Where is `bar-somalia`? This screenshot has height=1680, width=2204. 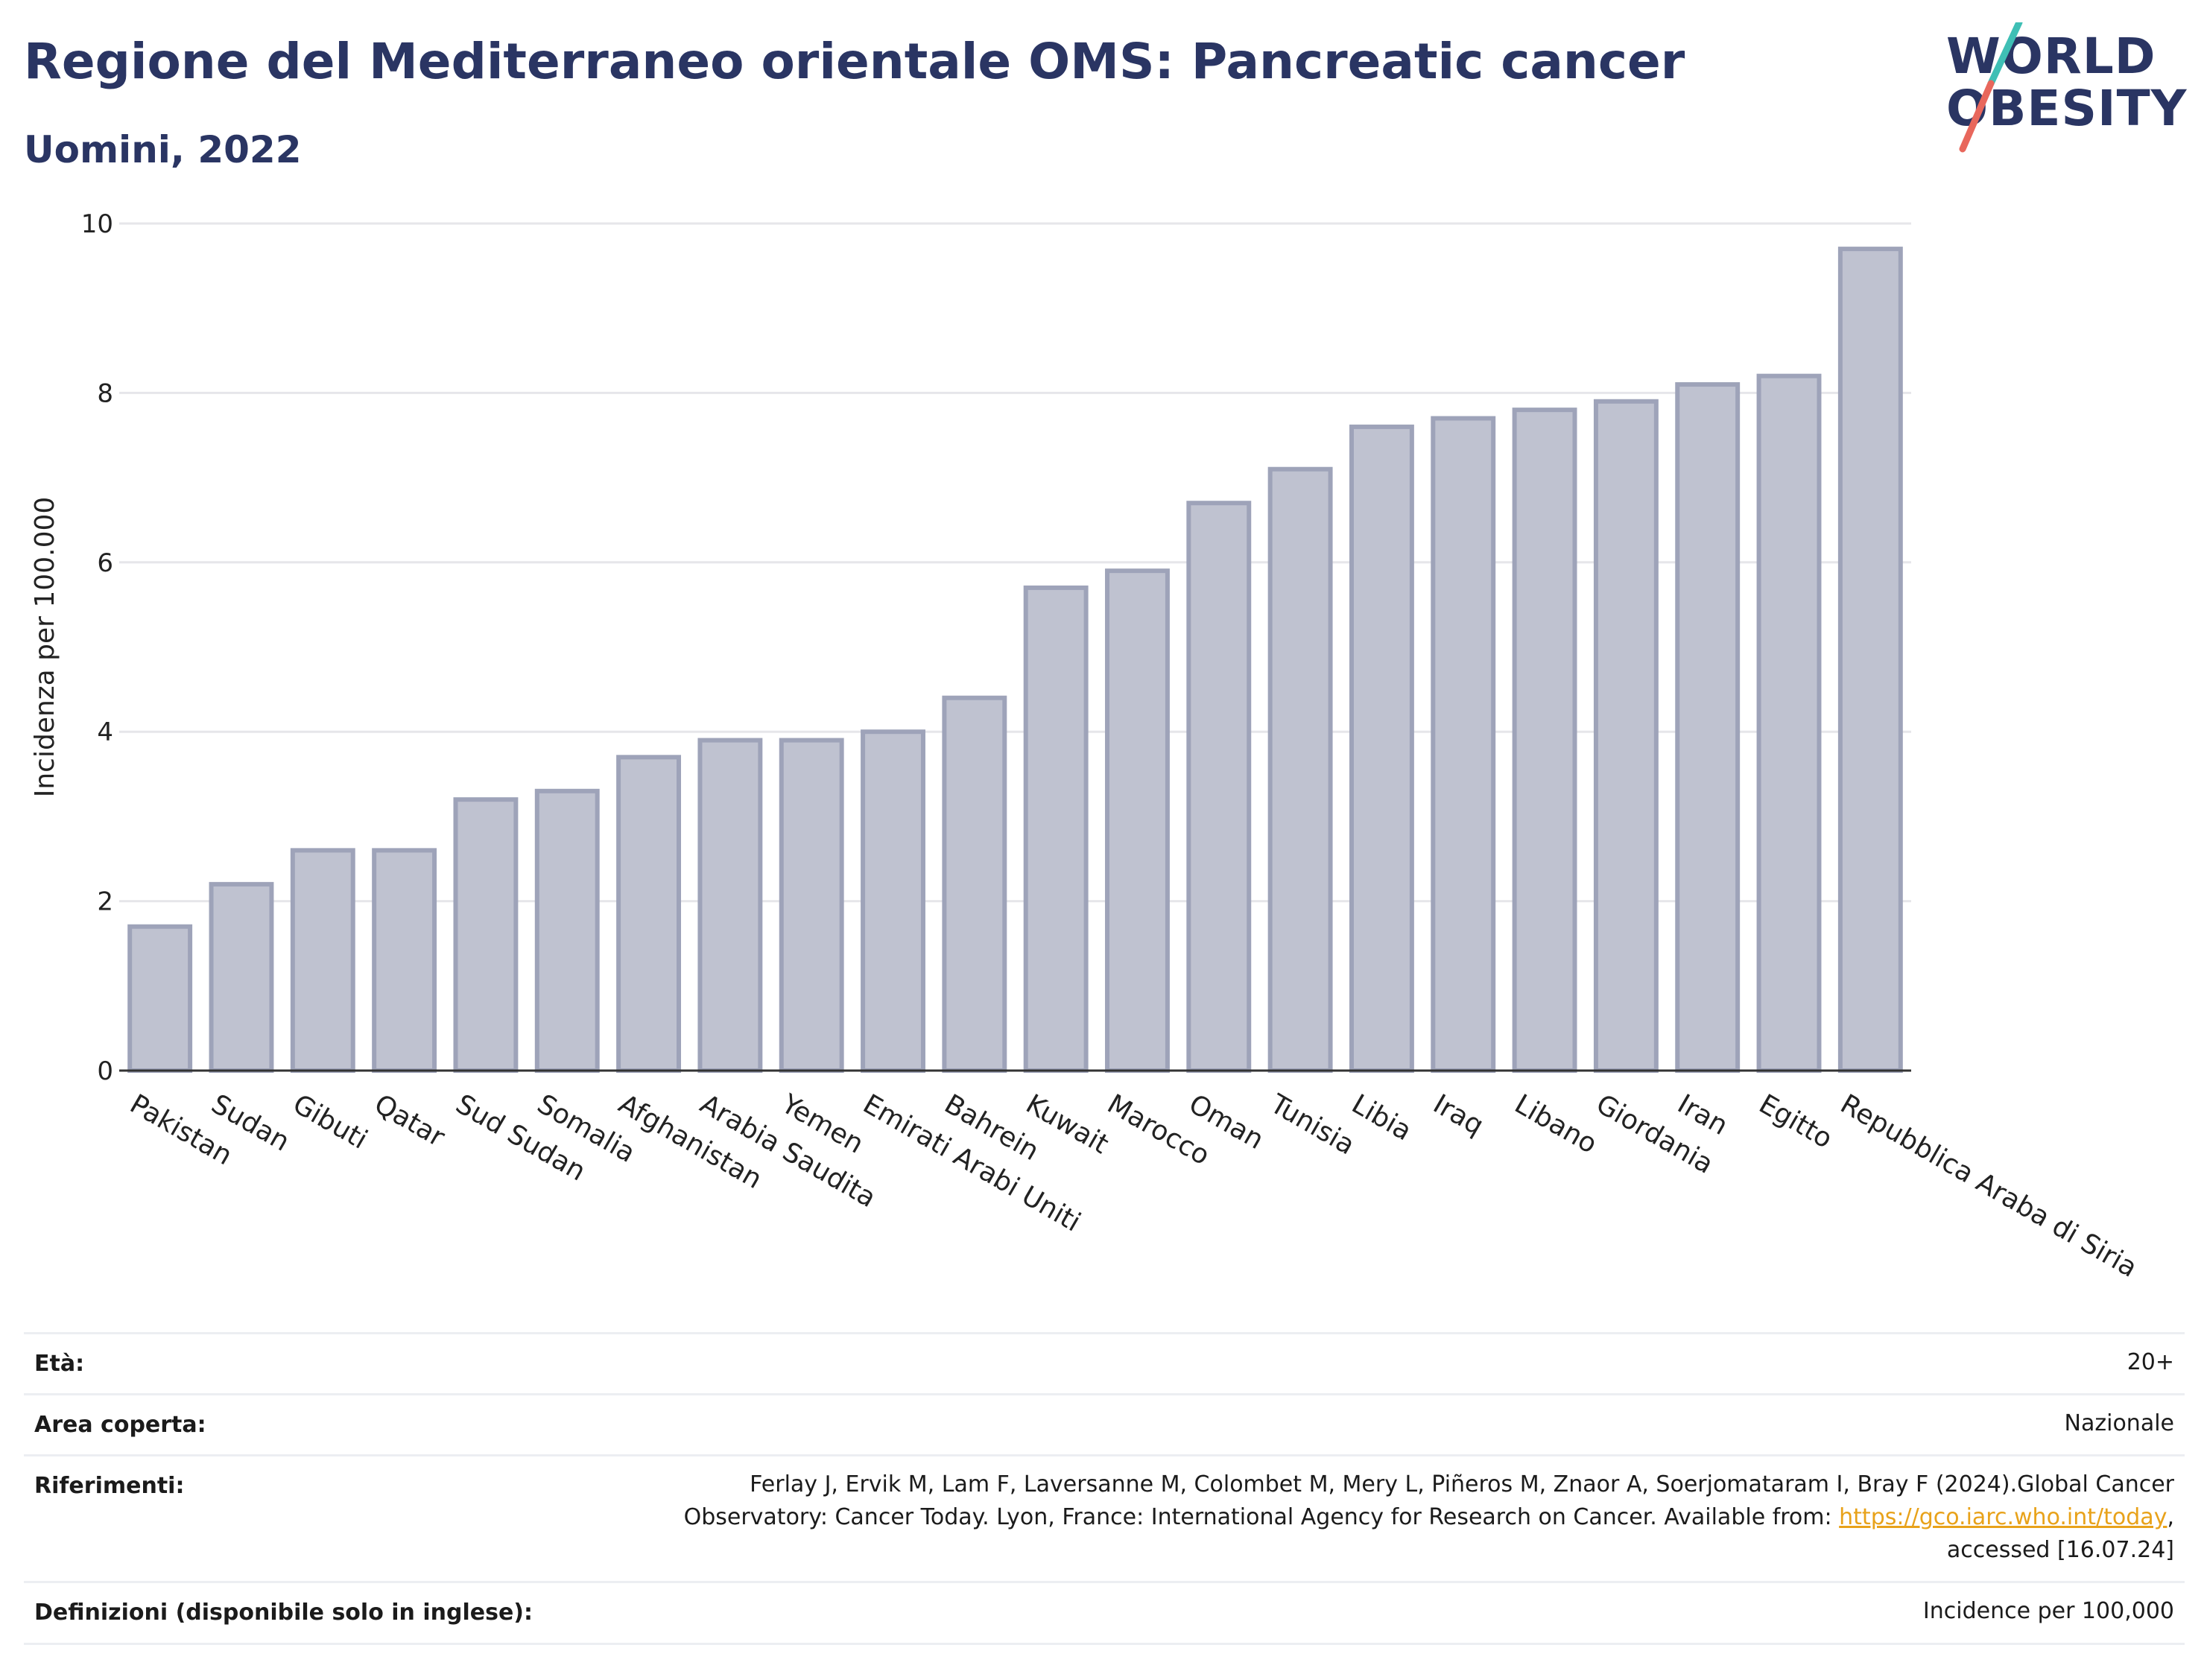 bar-somalia is located at coordinates (567, 931).